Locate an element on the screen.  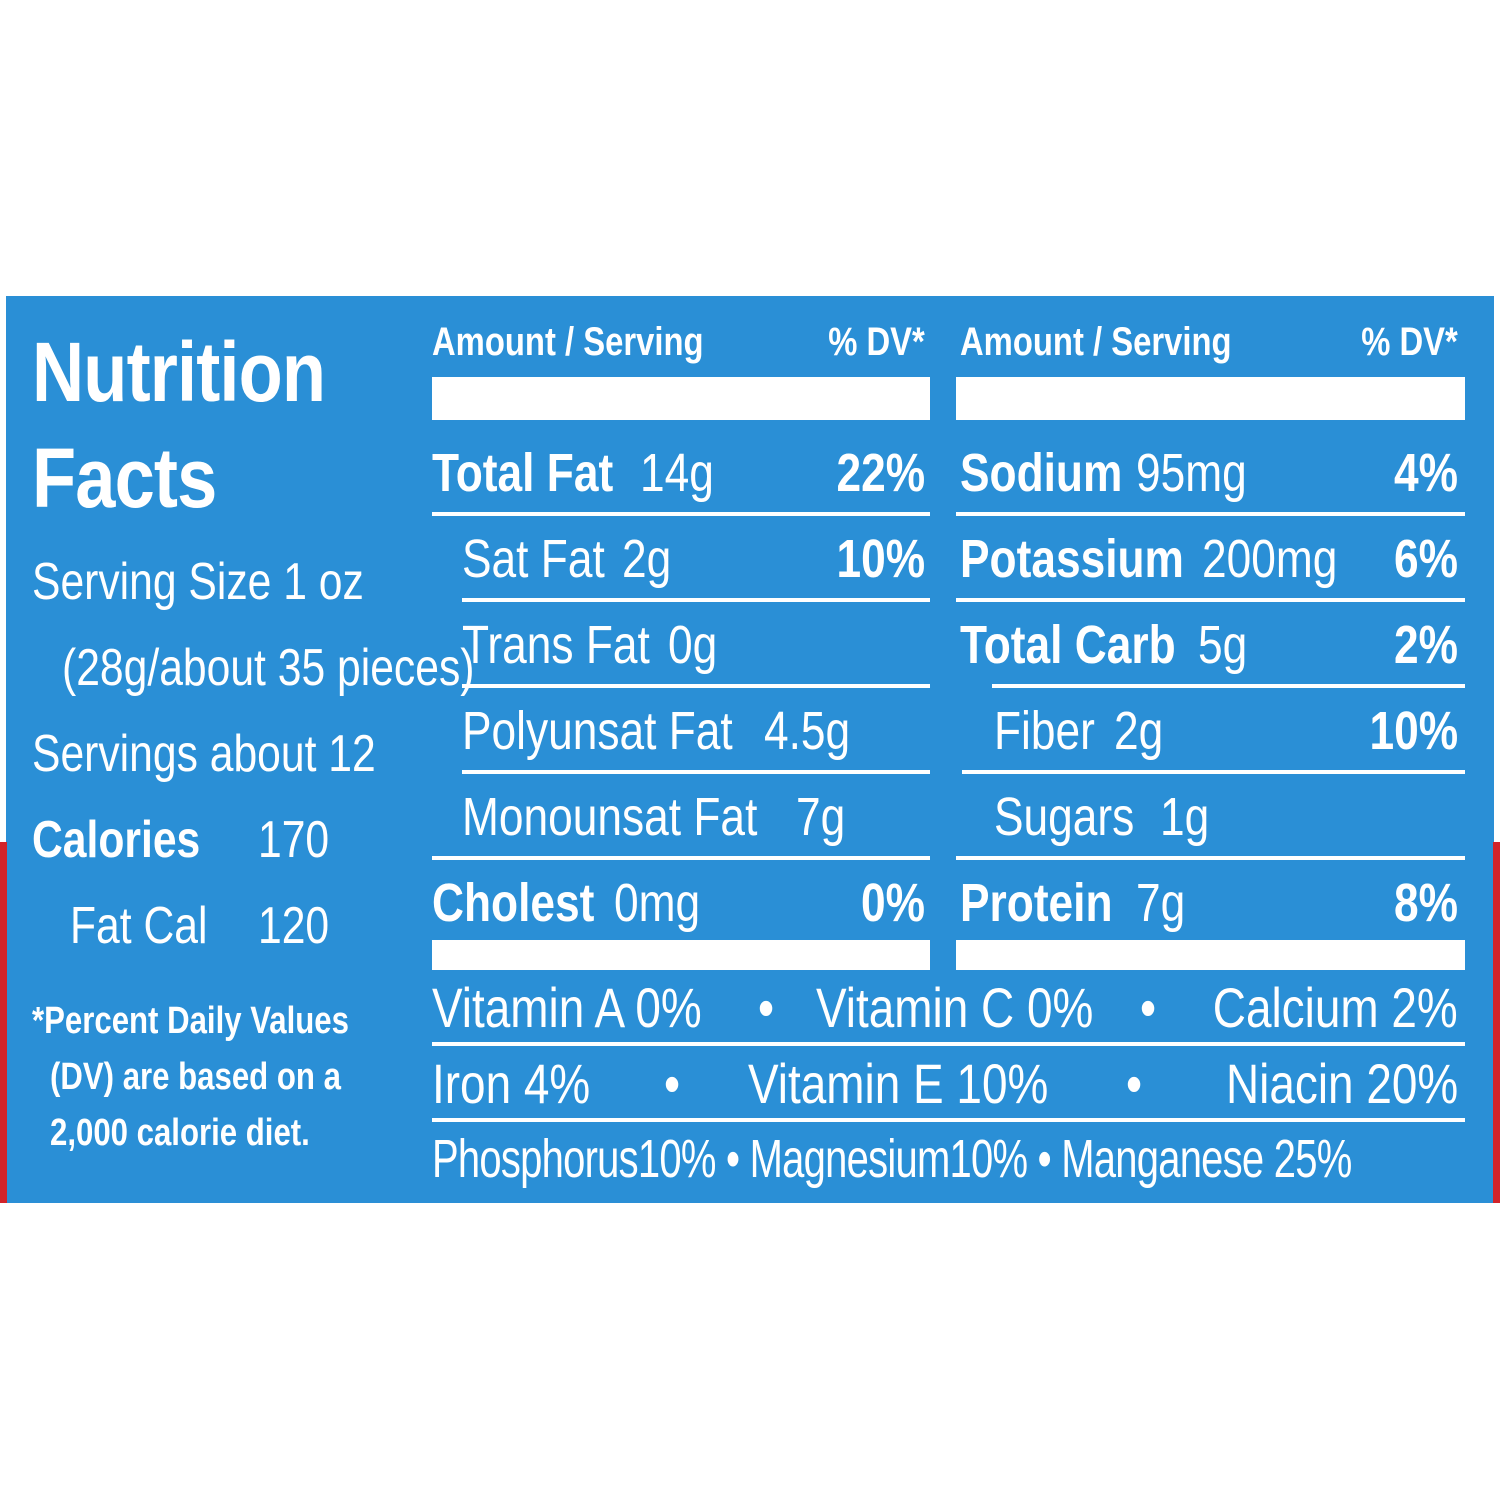
protein-amount: 7g is located at coordinates (1161, 903).